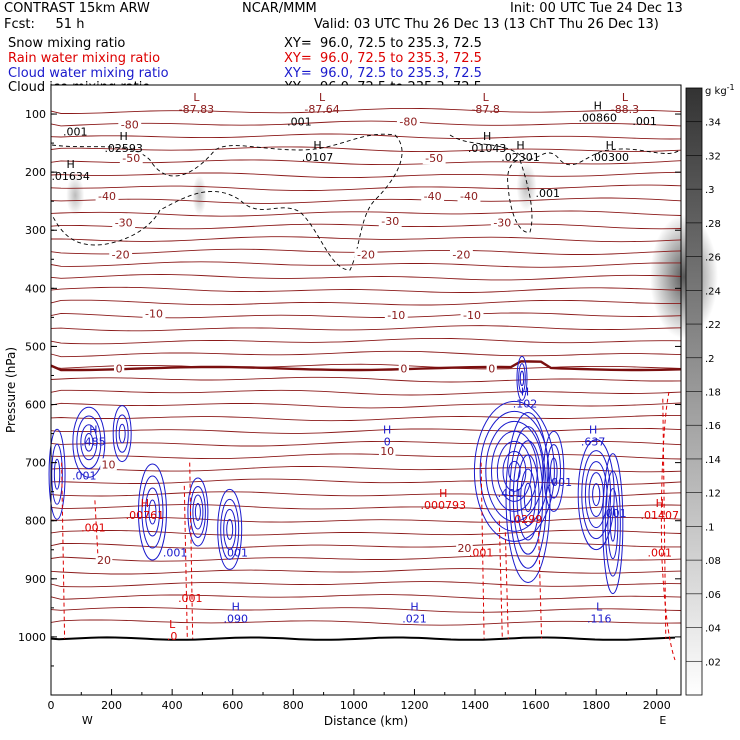 This screenshot has height=740, width=740. Describe the element at coordinates (713, 325) in the screenshot. I see `colorbar-tick-label: .22` at that location.